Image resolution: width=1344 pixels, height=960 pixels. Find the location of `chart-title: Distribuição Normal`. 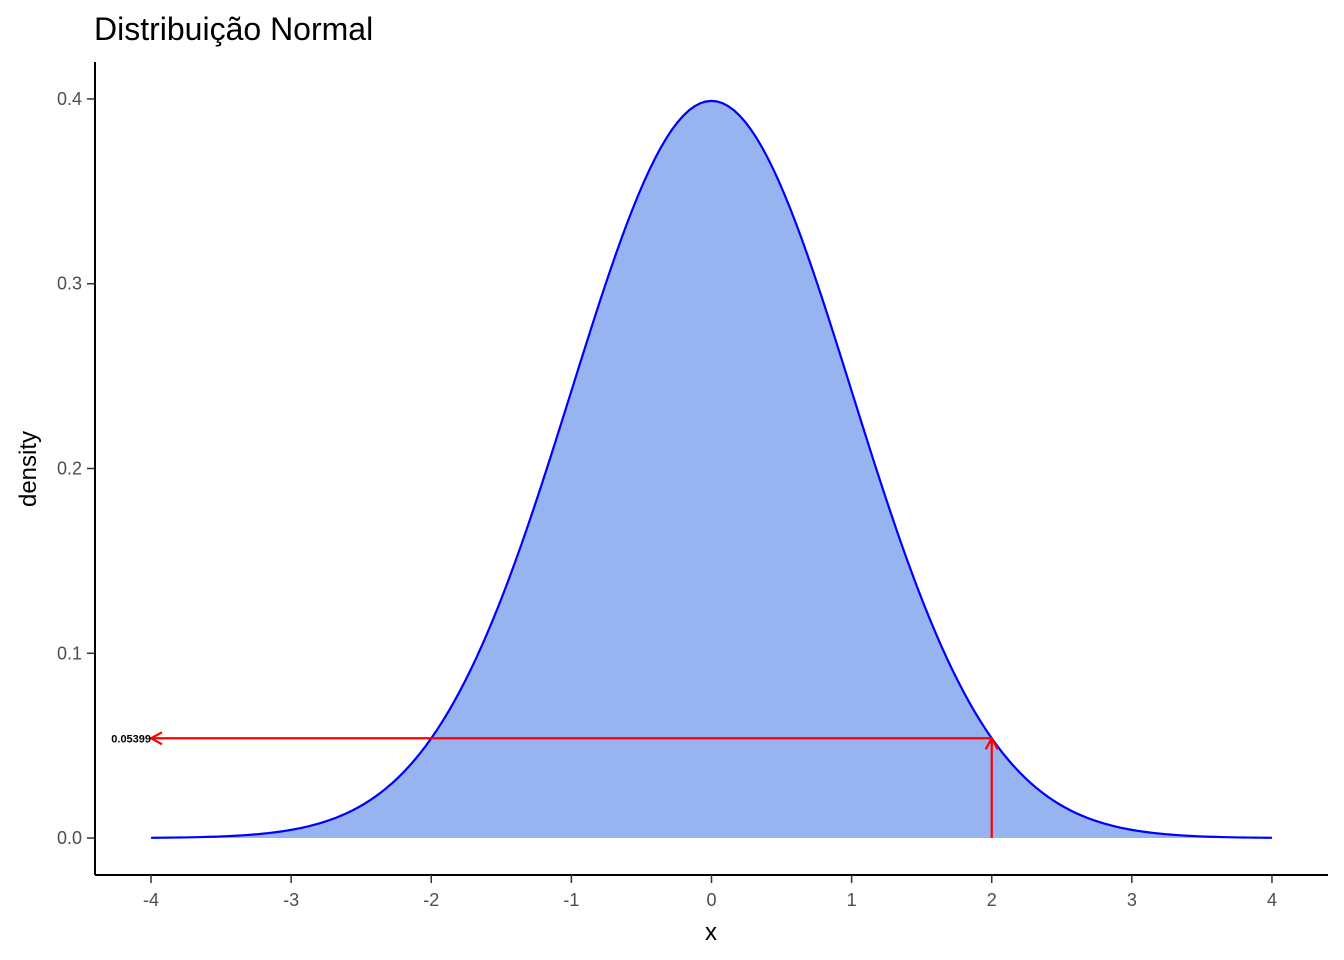

chart-title: Distribuição Normal is located at coordinates (233, 29).